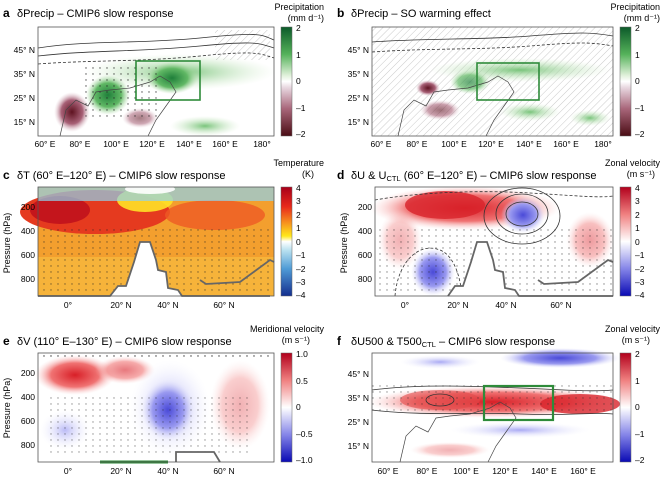  Describe the element at coordinates (28, 231) in the screenshot. I see `y-tick-label: 400` at that location.